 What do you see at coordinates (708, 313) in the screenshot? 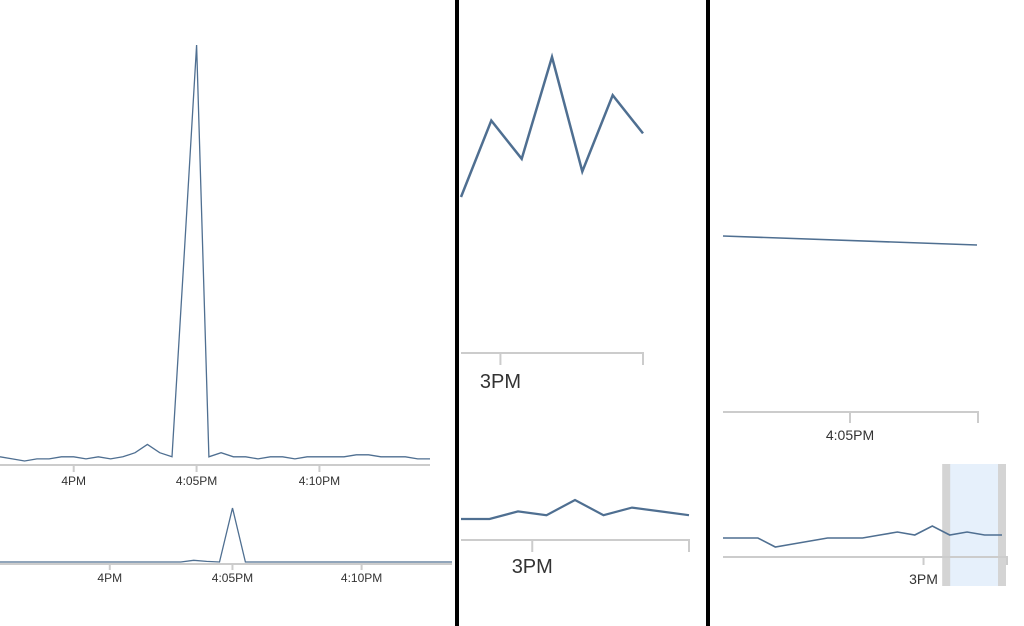
I see `divider-right` at bounding box center [708, 313].